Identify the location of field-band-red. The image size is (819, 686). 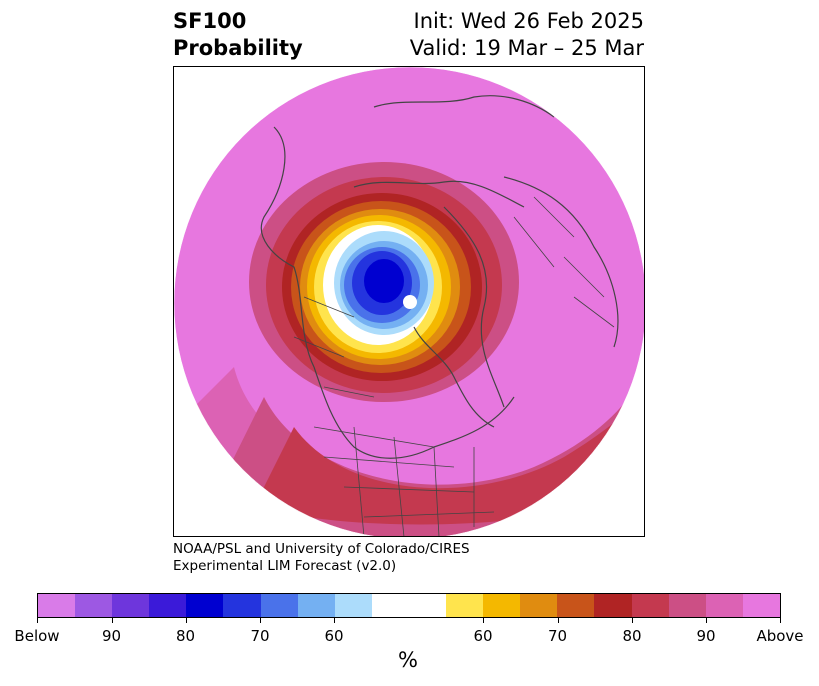
(449, 456).